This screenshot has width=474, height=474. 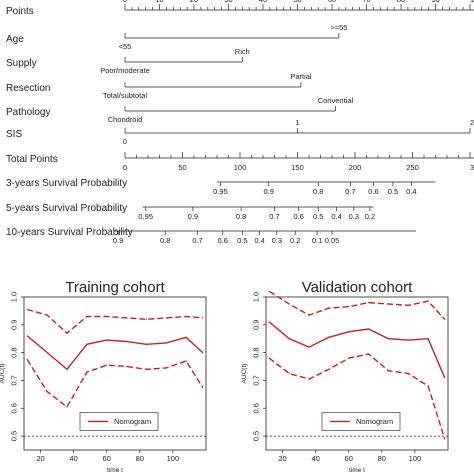 I want to click on chart-title: Training cohort, so click(x=115, y=287).